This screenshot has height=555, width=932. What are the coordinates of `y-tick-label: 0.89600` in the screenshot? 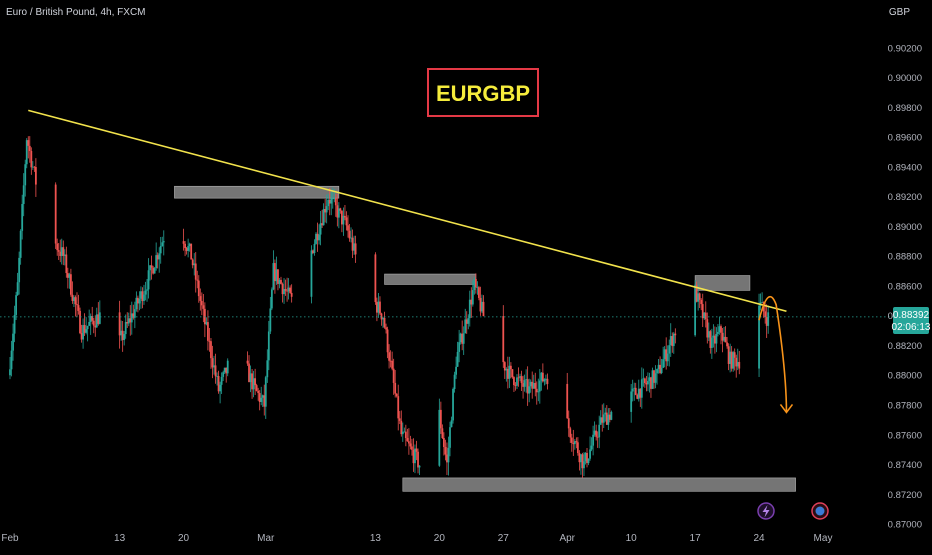 It's located at (905, 138).